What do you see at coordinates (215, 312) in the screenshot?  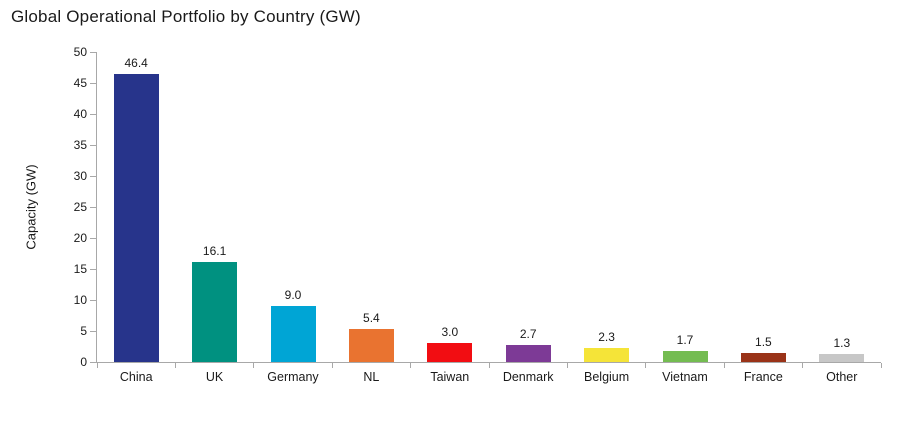 I see `bar-uk` at bounding box center [215, 312].